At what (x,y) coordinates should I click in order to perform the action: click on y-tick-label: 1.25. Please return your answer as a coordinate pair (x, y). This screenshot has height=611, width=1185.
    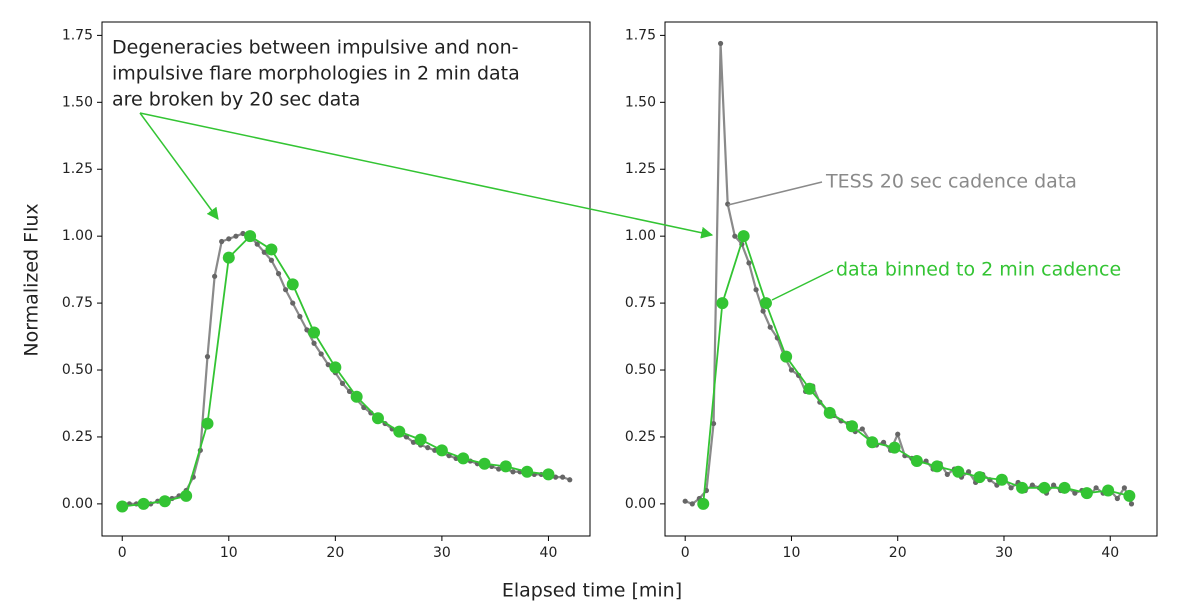
    Looking at the image, I should click on (77, 169).